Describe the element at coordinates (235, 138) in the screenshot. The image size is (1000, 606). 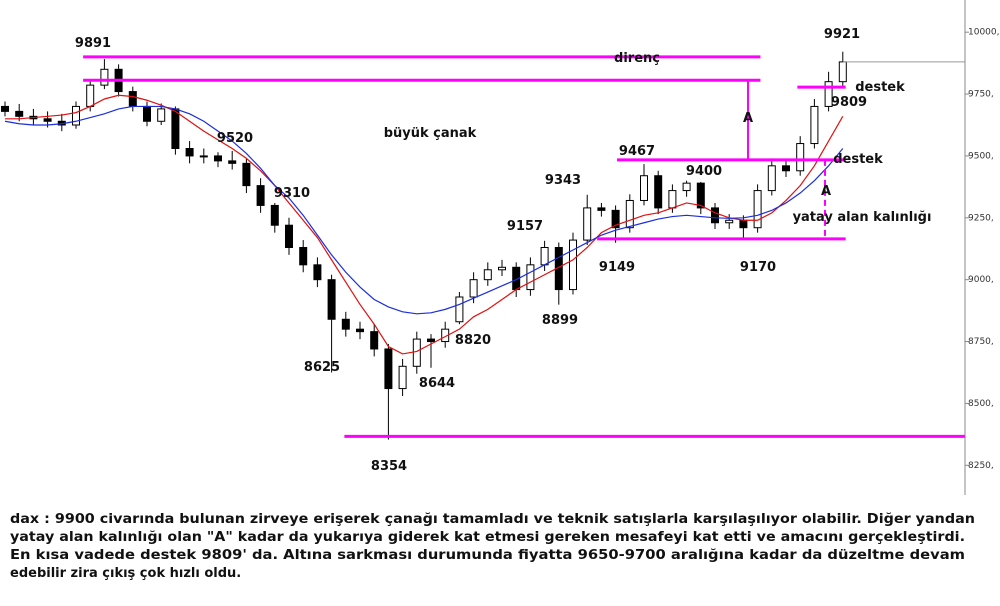
I see `annotation: 9520` at that location.